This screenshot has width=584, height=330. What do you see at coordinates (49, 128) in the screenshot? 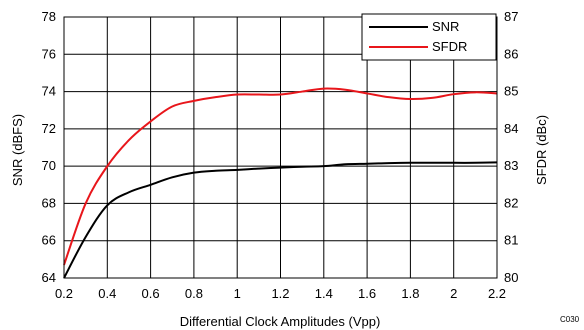
I see `y-tick-label-left: 72` at bounding box center [49, 128].